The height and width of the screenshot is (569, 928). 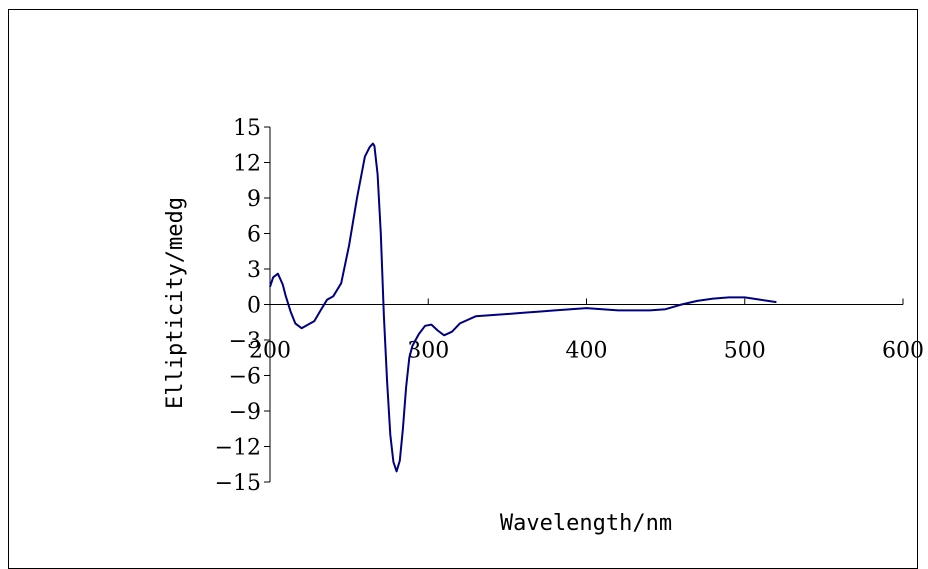 What do you see at coordinates (245, 377) in the screenshot?
I see `y-tick-label: −6` at bounding box center [245, 377].